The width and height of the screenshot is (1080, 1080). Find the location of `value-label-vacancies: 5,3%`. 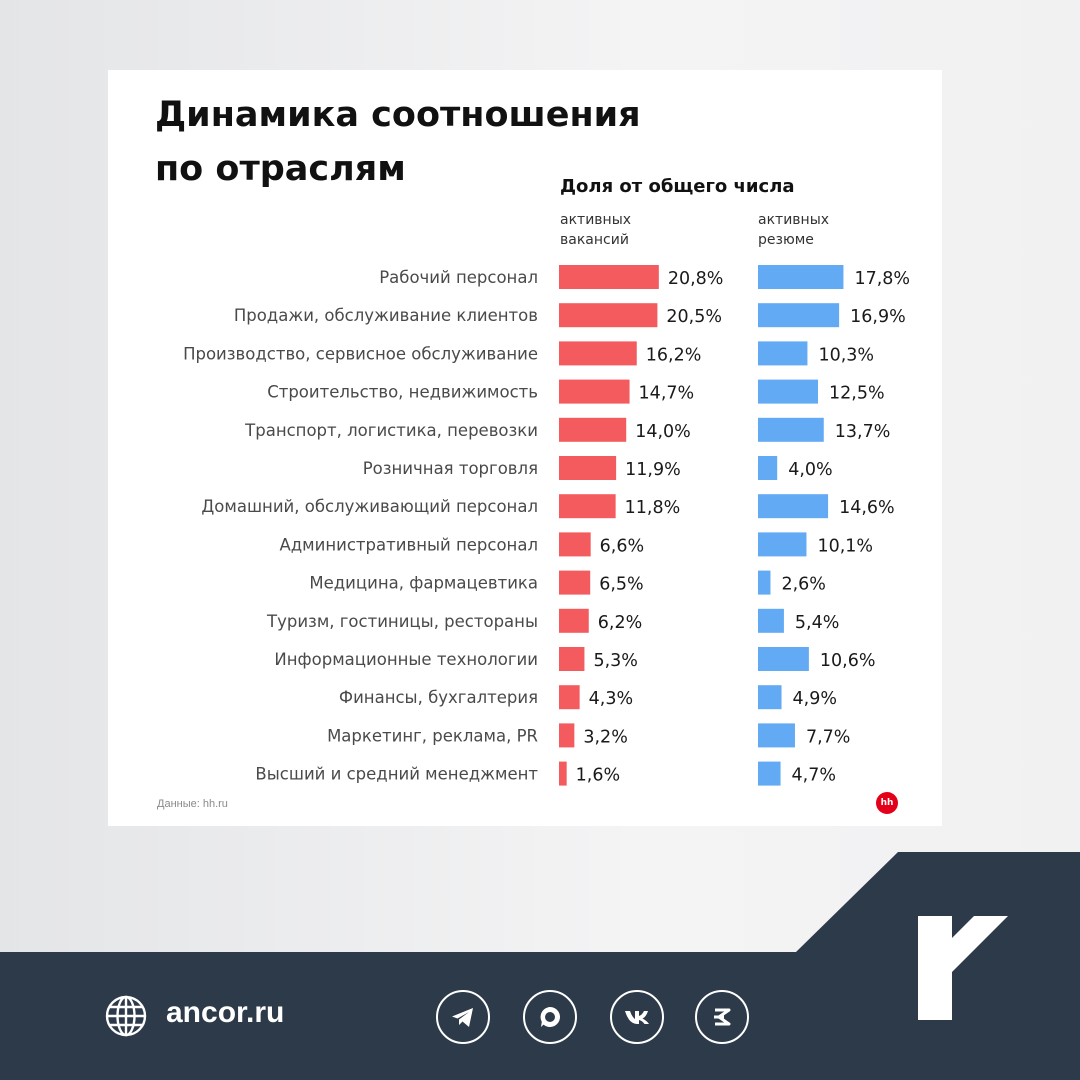

value-label-vacancies: 5,3% is located at coordinates (615, 661).